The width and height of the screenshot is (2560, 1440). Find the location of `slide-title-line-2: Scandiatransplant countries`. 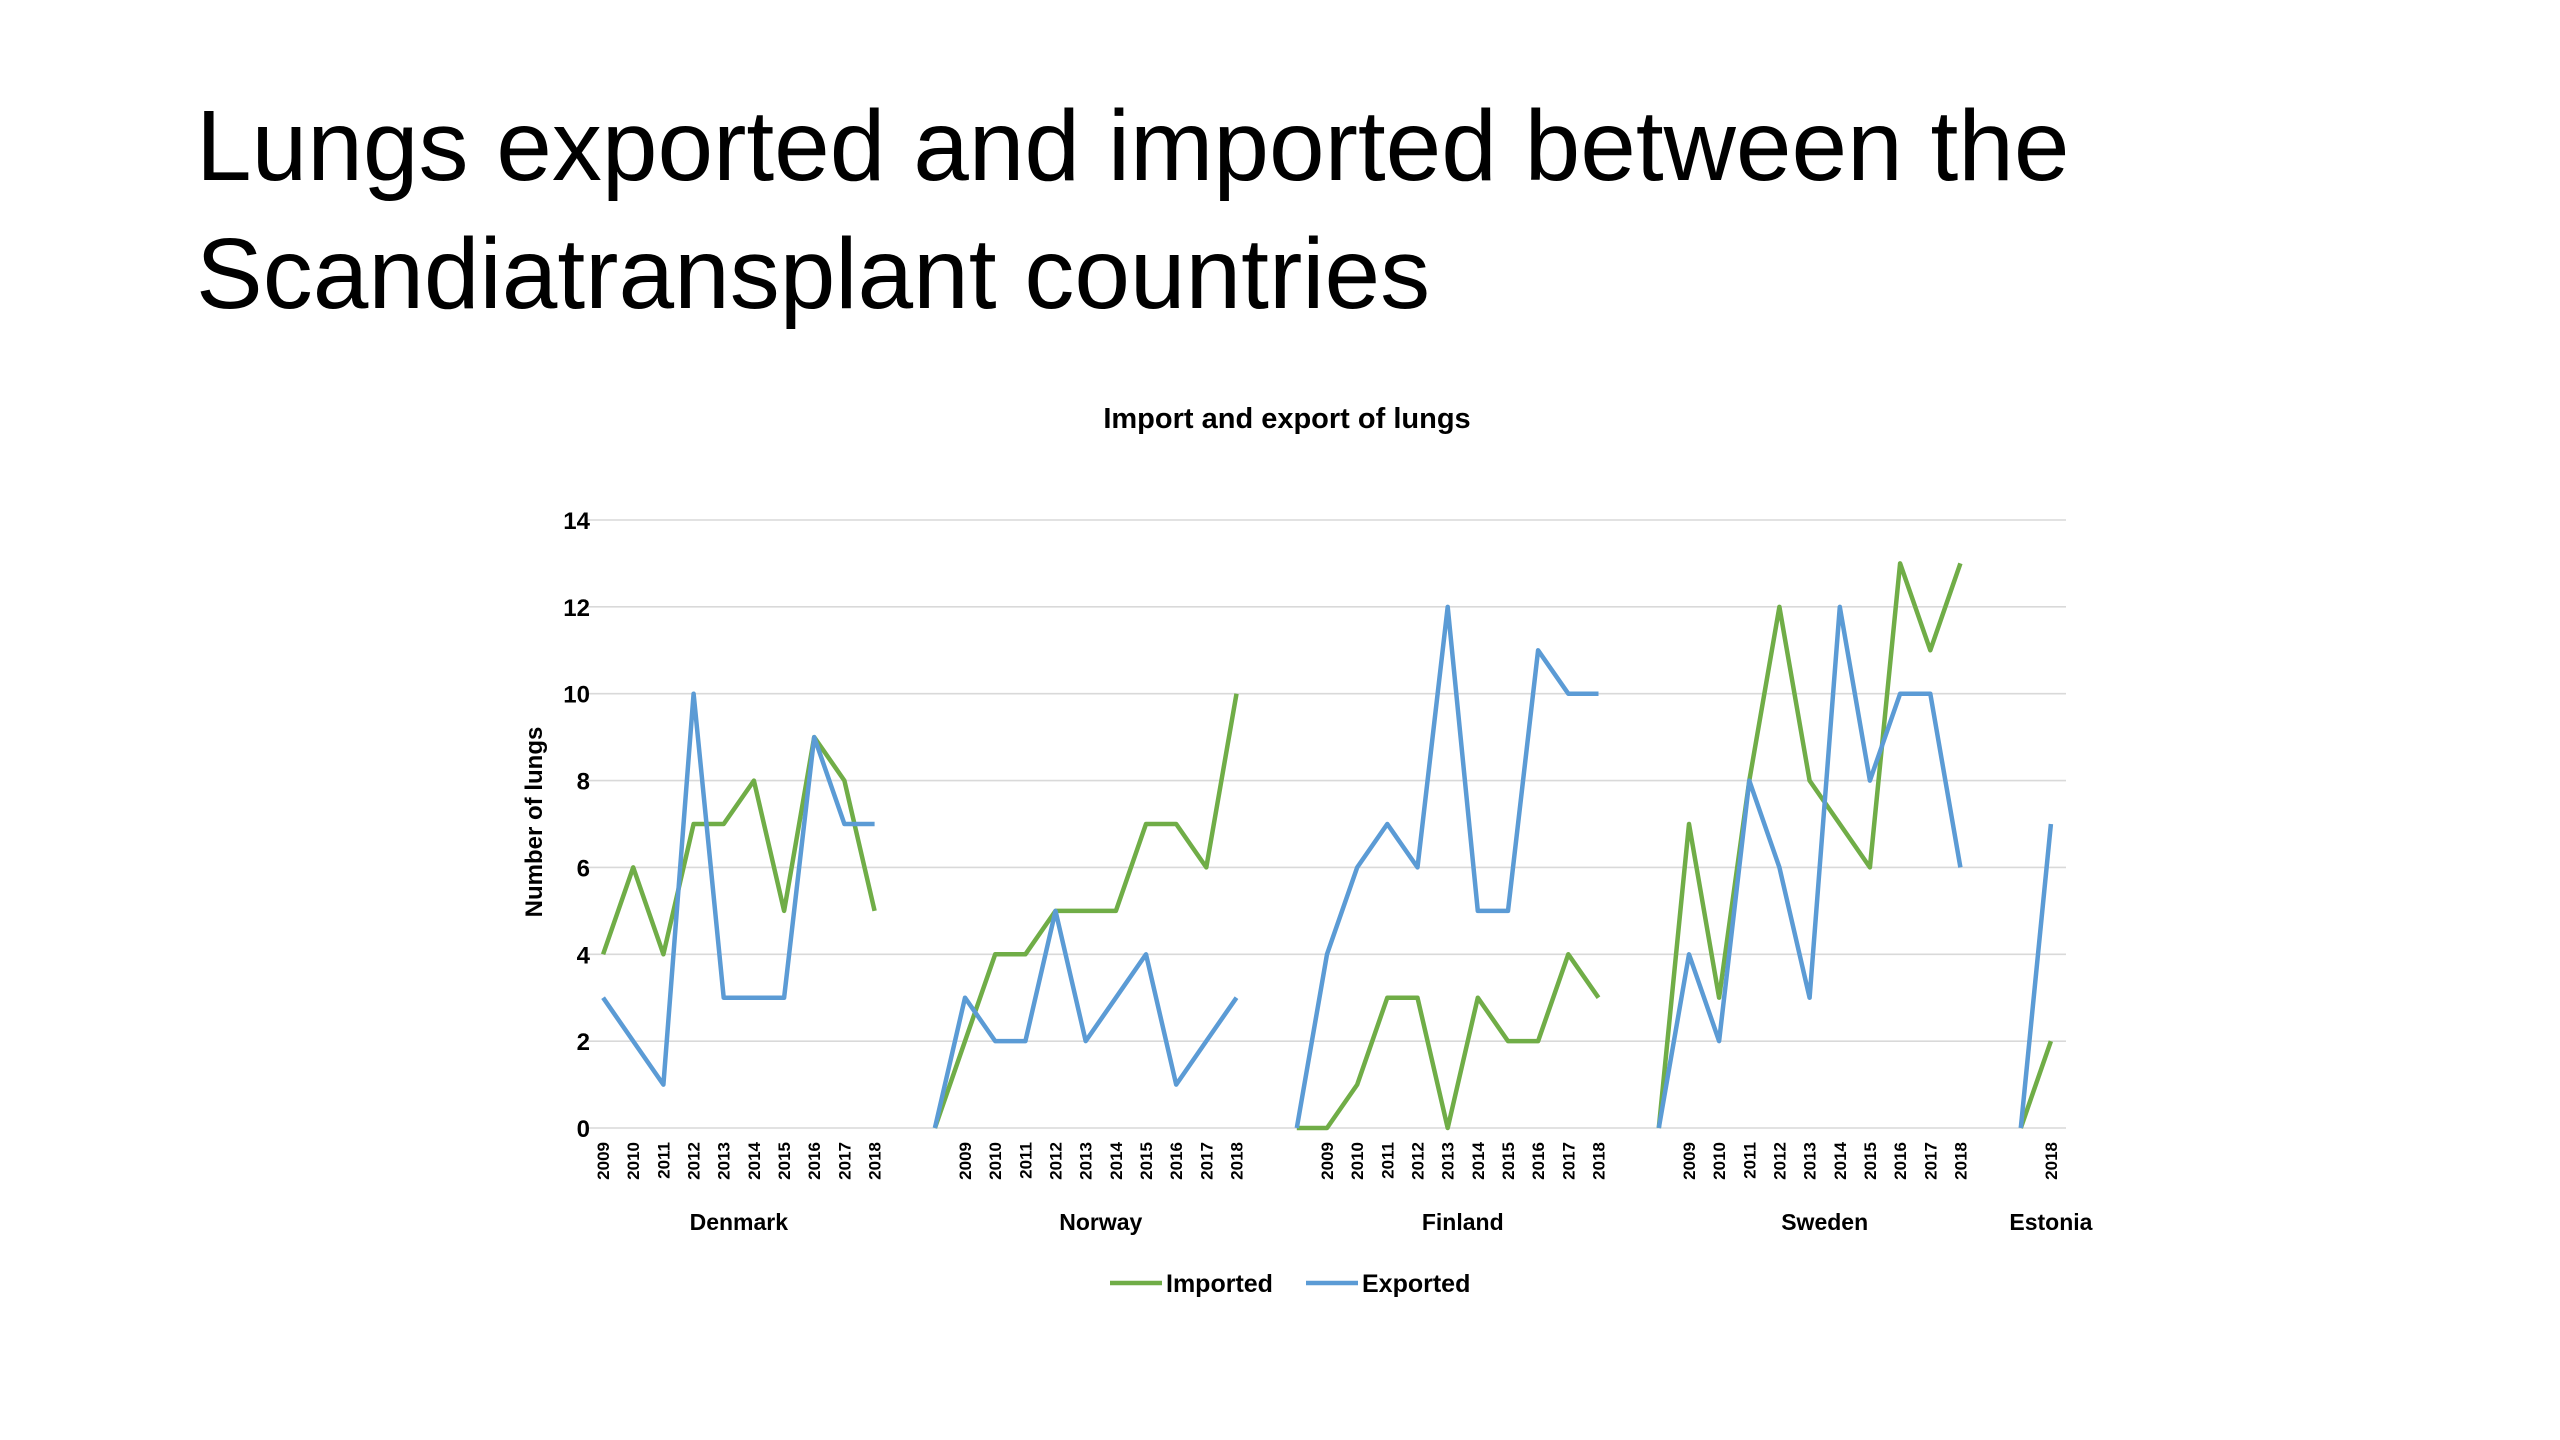

slide-title-line-2: Scandiatransplant countries is located at coordinates (813, 274).